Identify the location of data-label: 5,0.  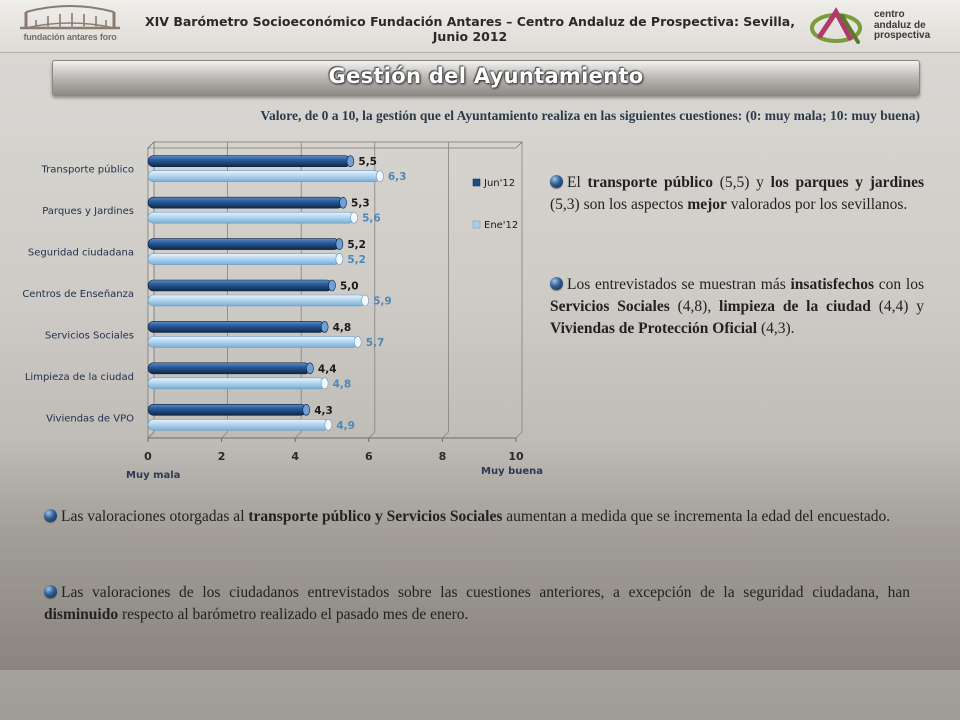
(349, 287).